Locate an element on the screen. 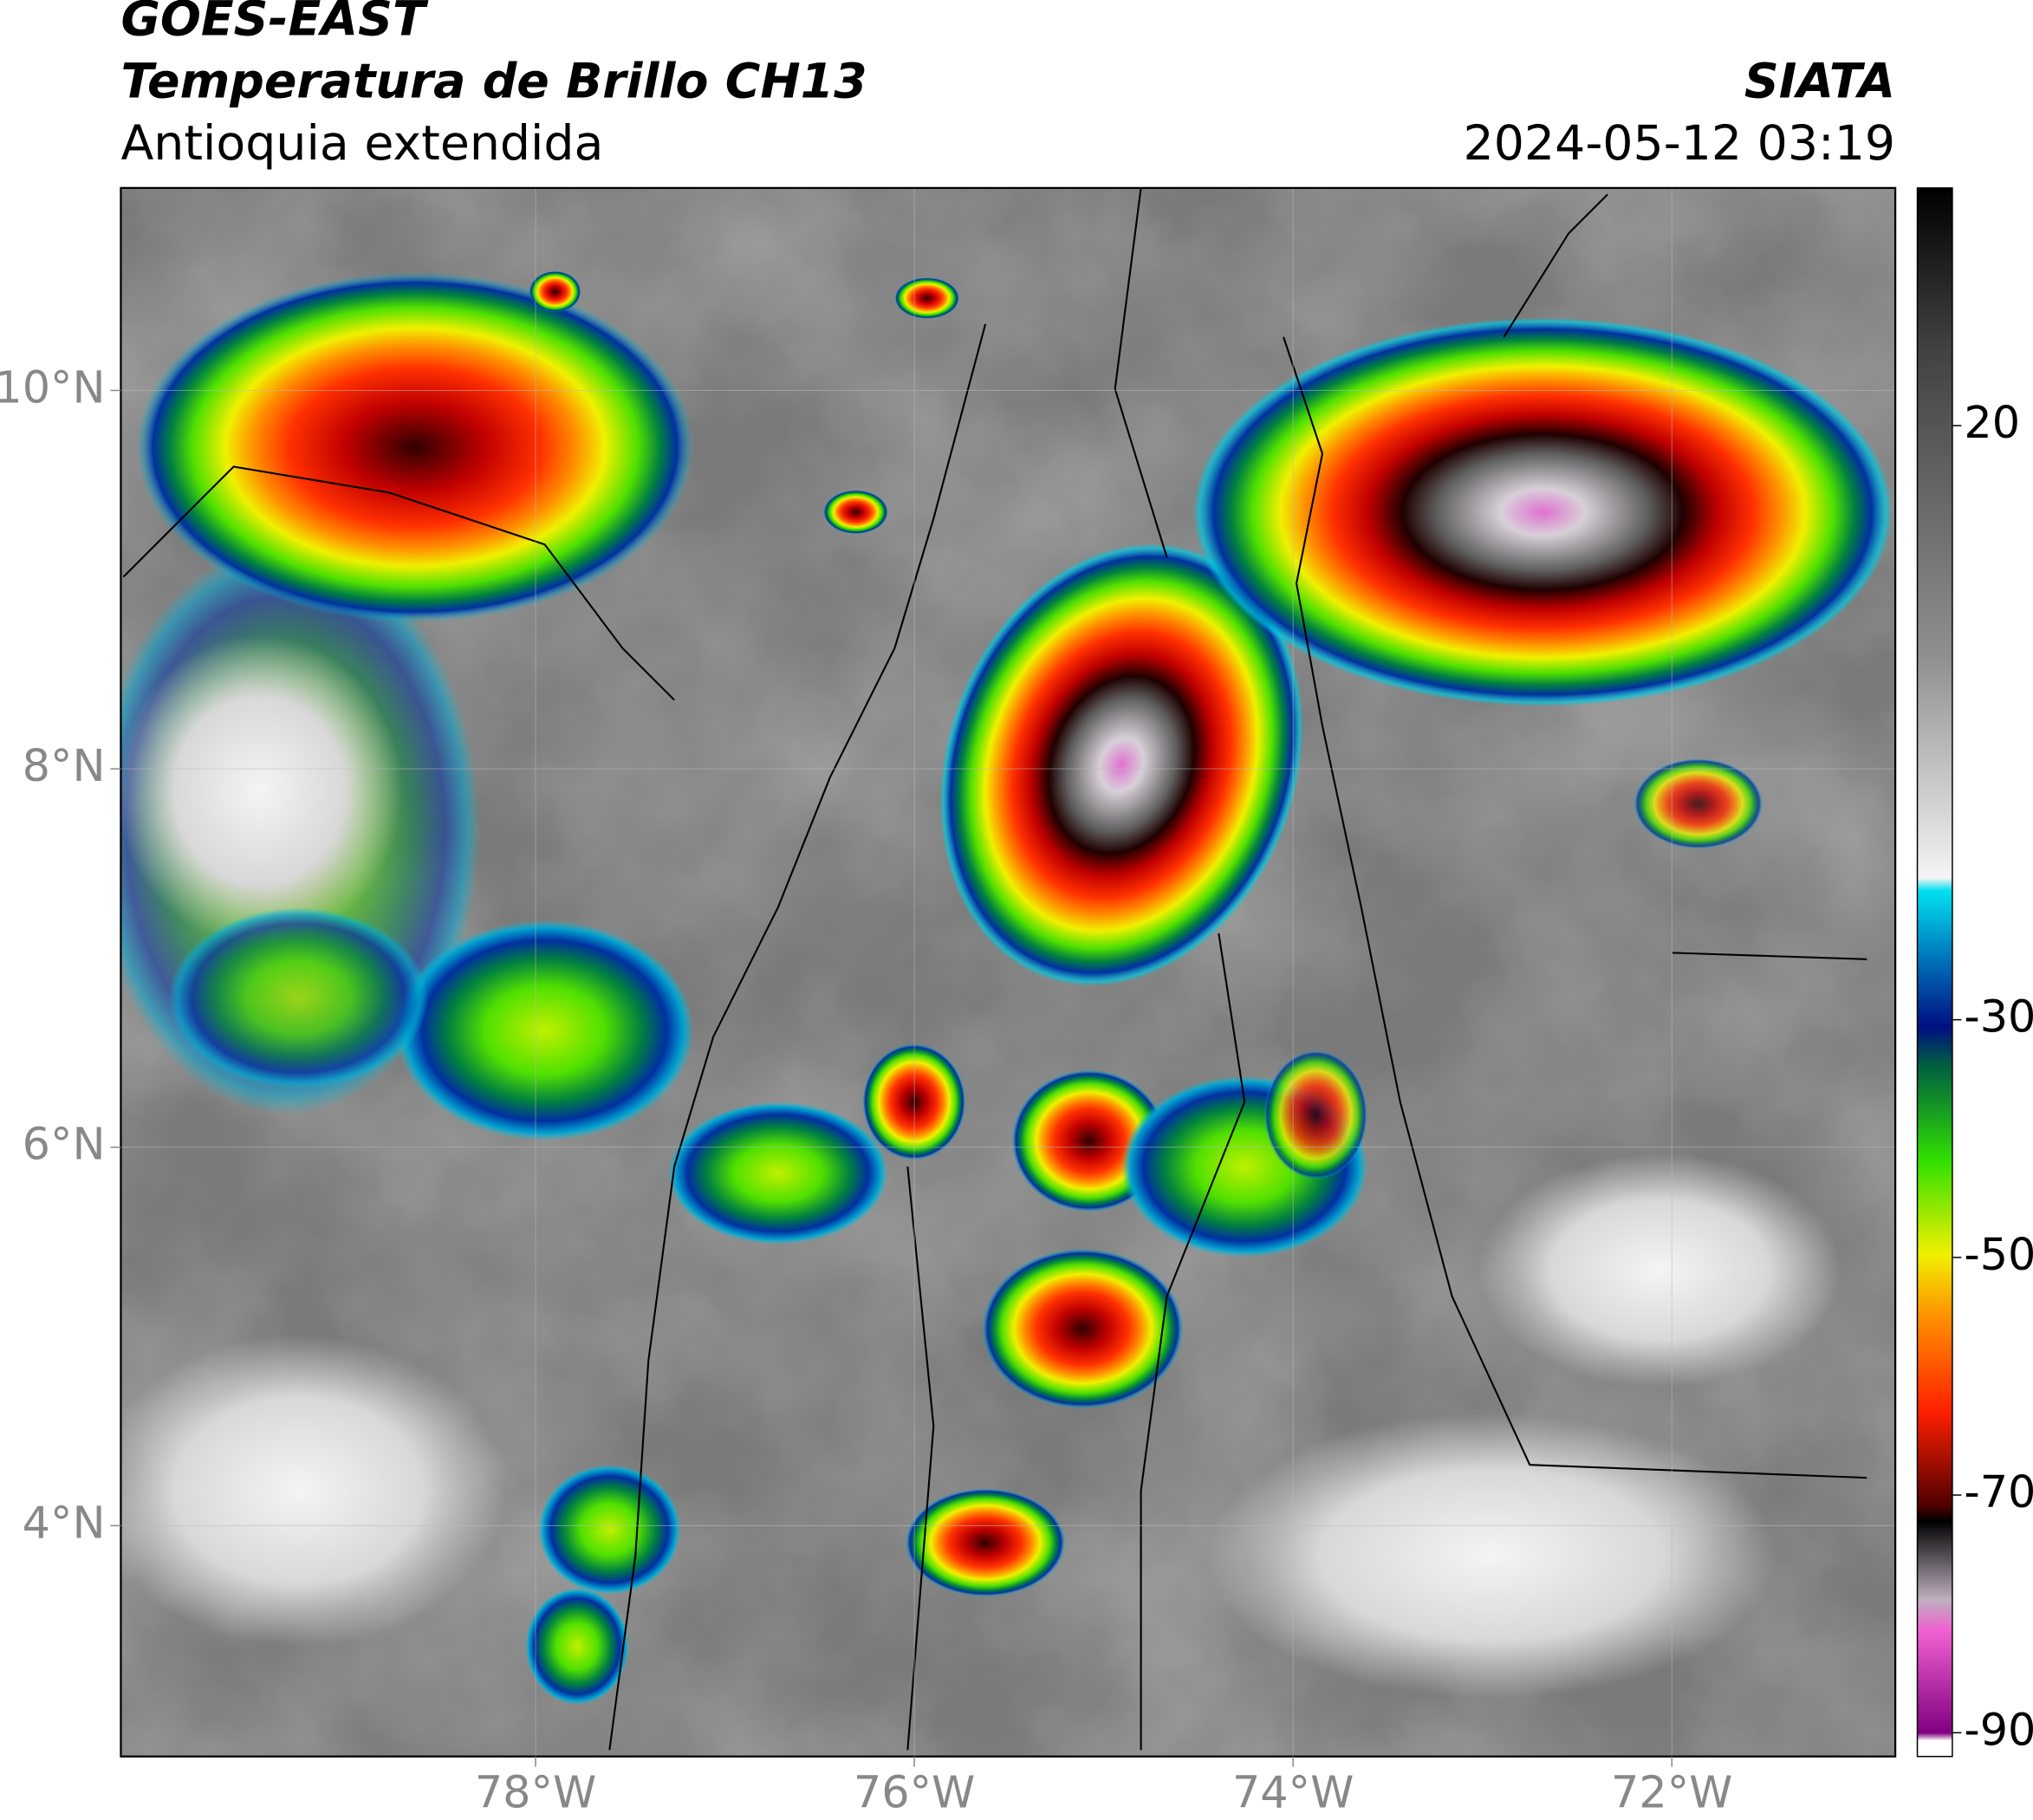 The width and height of the screenshot is (2033, 1820). x-tick-label: 76°W is located at coordinates (914, 1792).